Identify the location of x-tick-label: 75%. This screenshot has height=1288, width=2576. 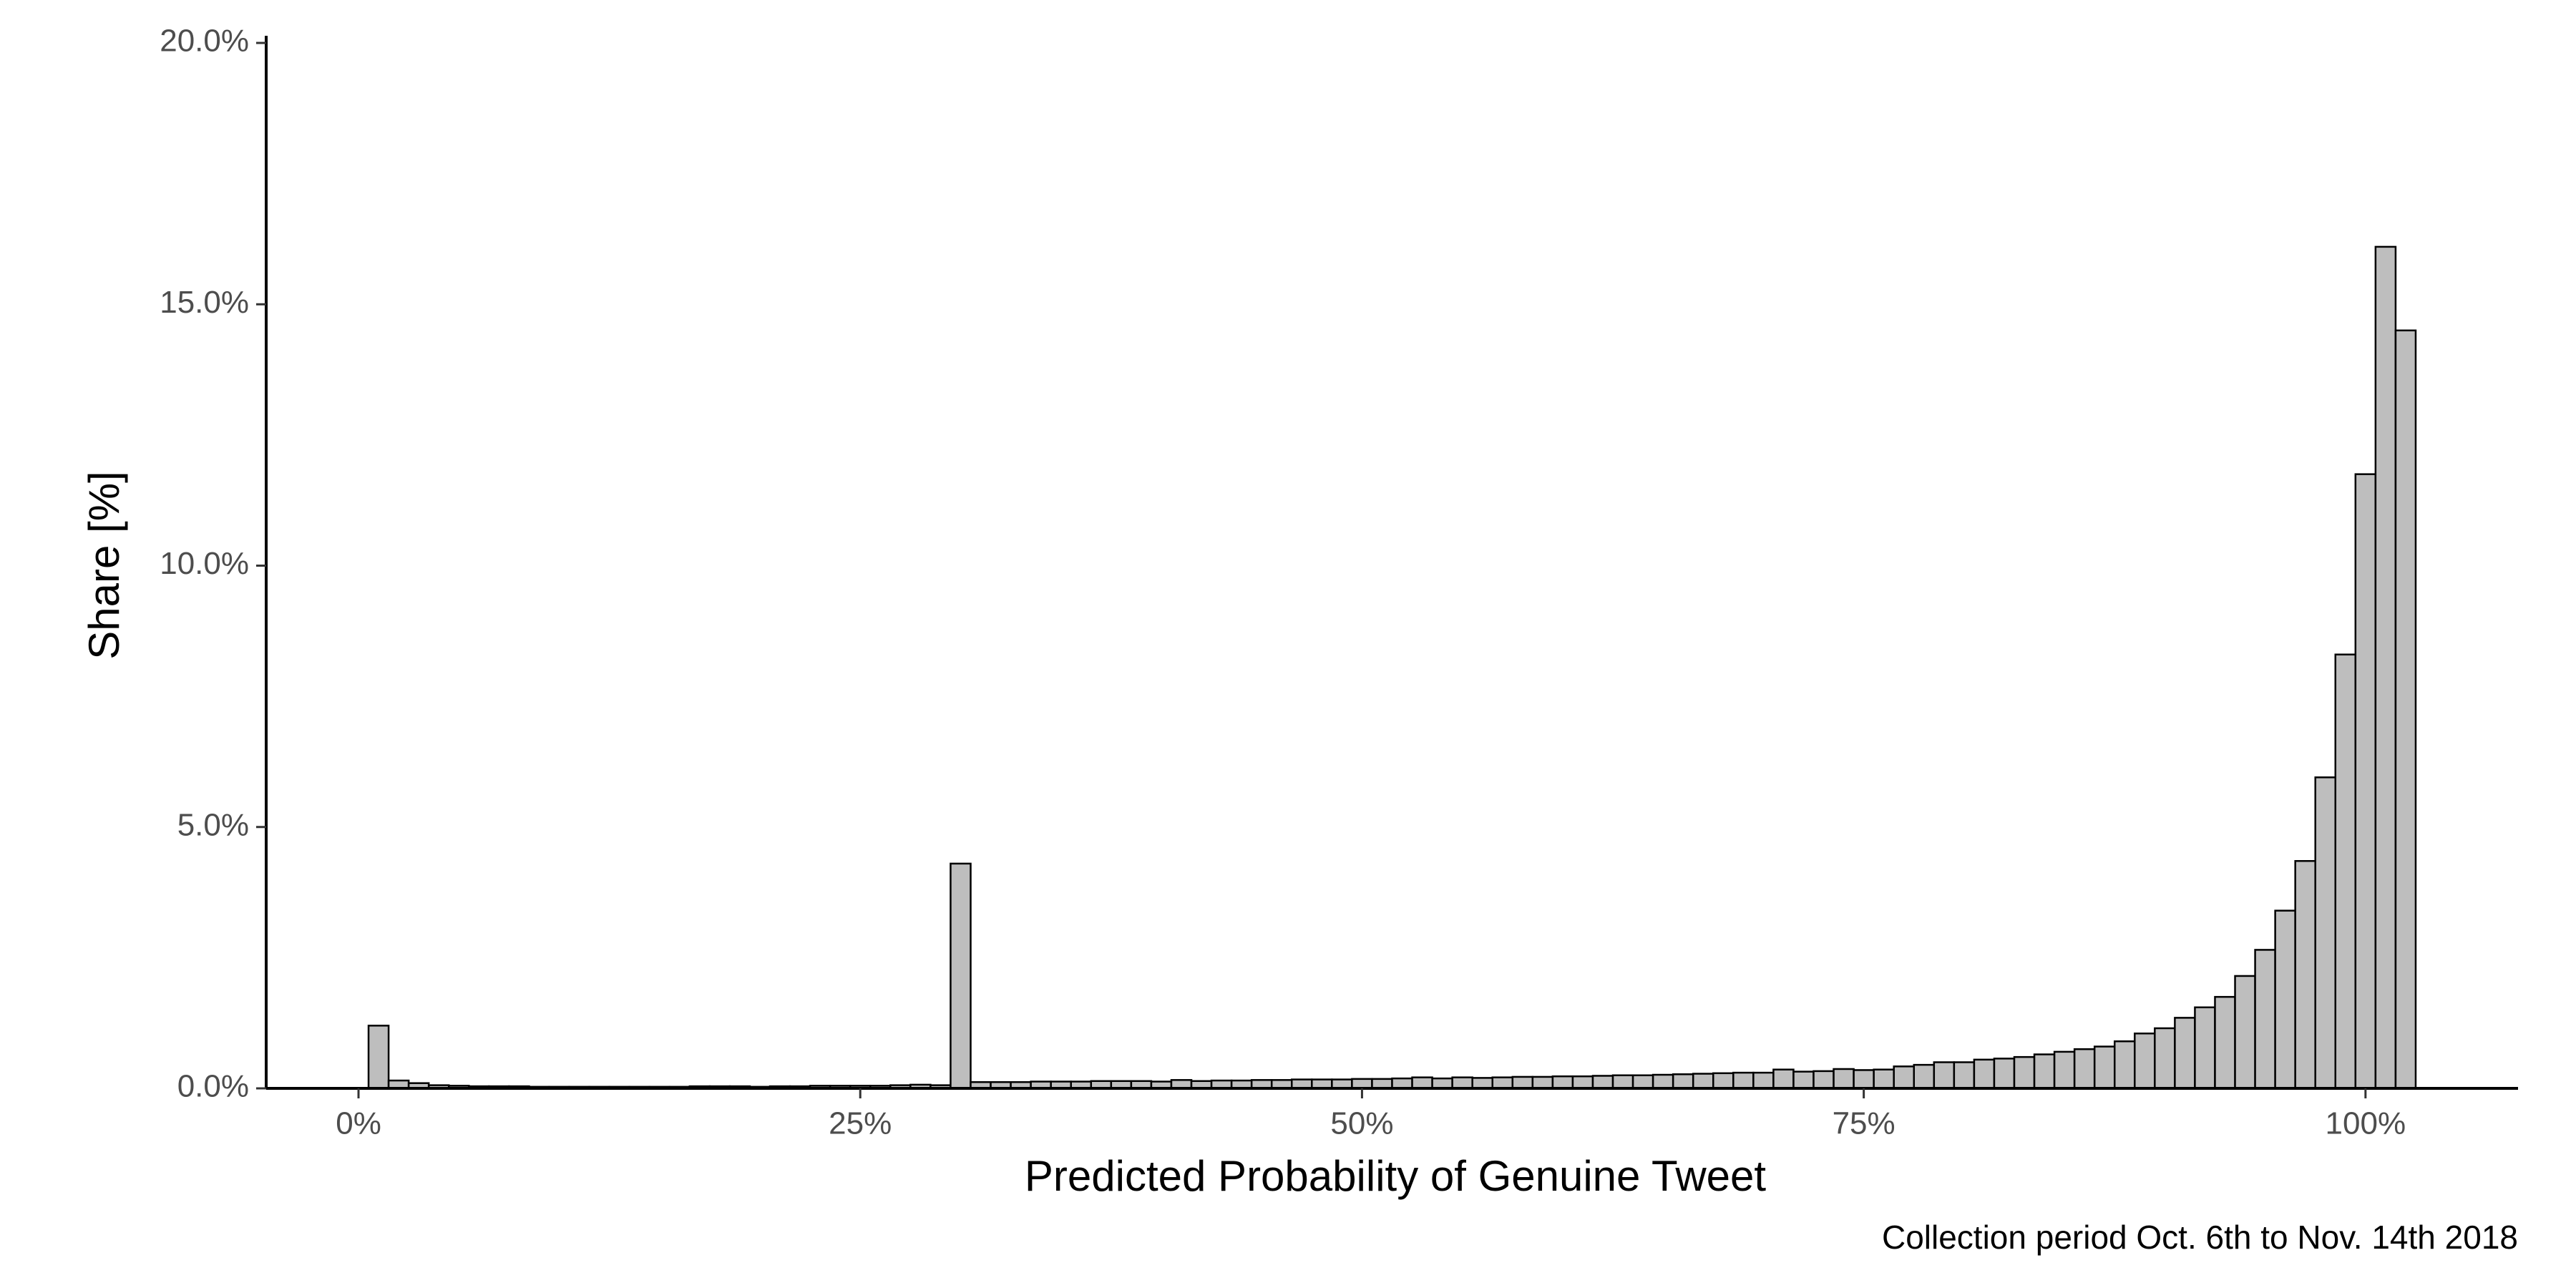
(1864, 1123).